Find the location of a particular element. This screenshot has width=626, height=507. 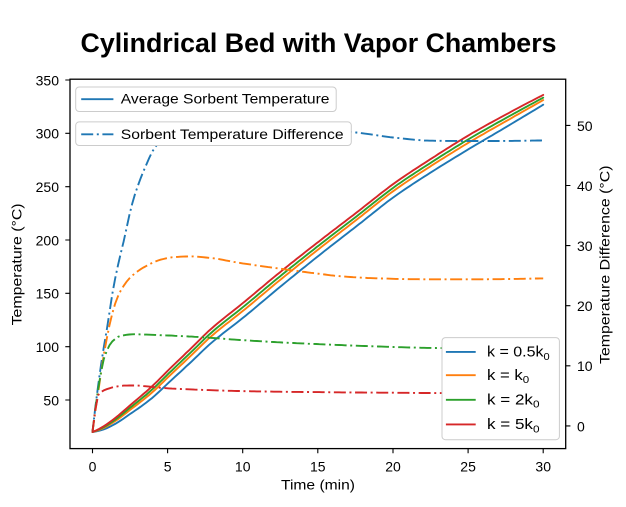

svg-text: 300 is located at coordinates (48, 134).